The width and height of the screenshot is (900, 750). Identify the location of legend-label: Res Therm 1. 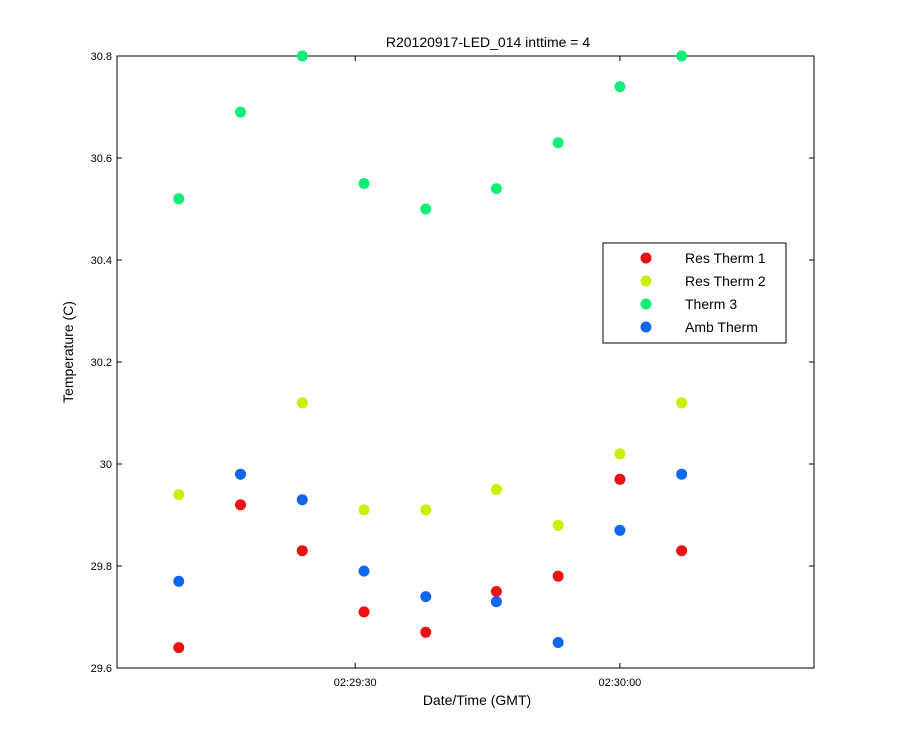
(725, 258).